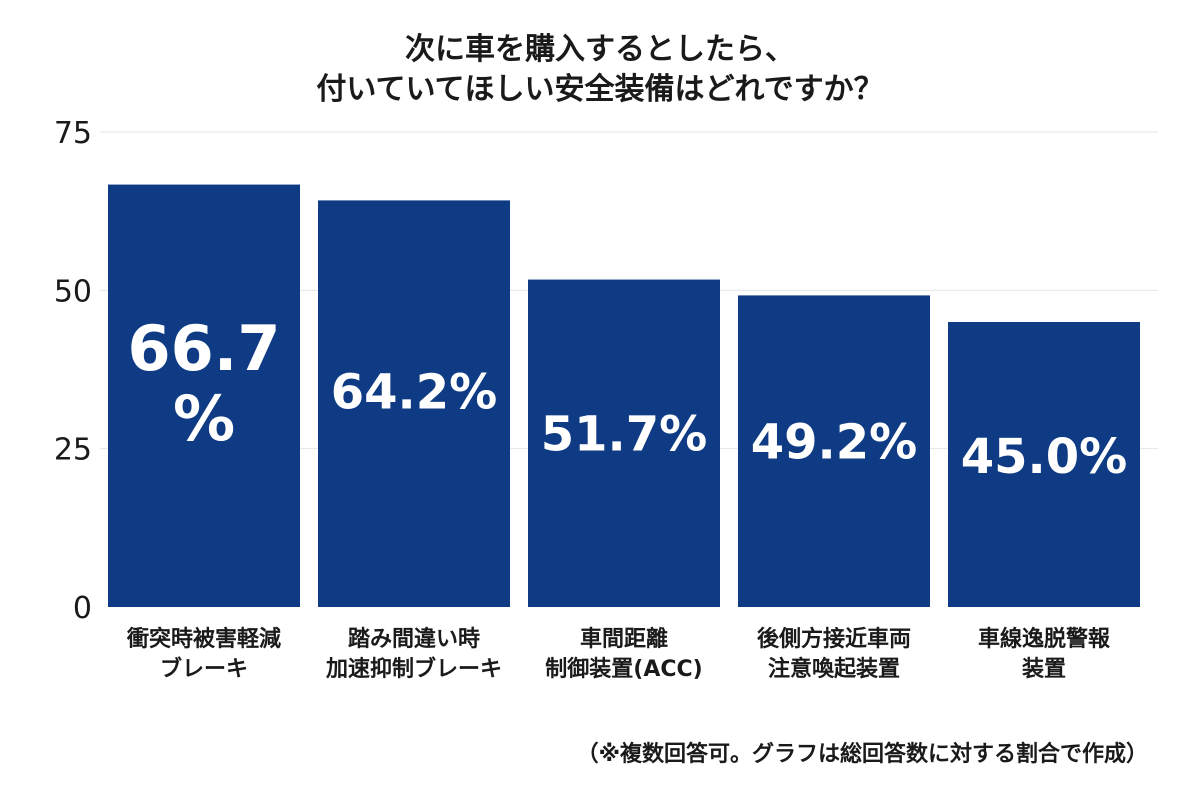 This screenshot has height=800, width=1200. I want to click on x-category-label: 装置, so click(1044, 669).